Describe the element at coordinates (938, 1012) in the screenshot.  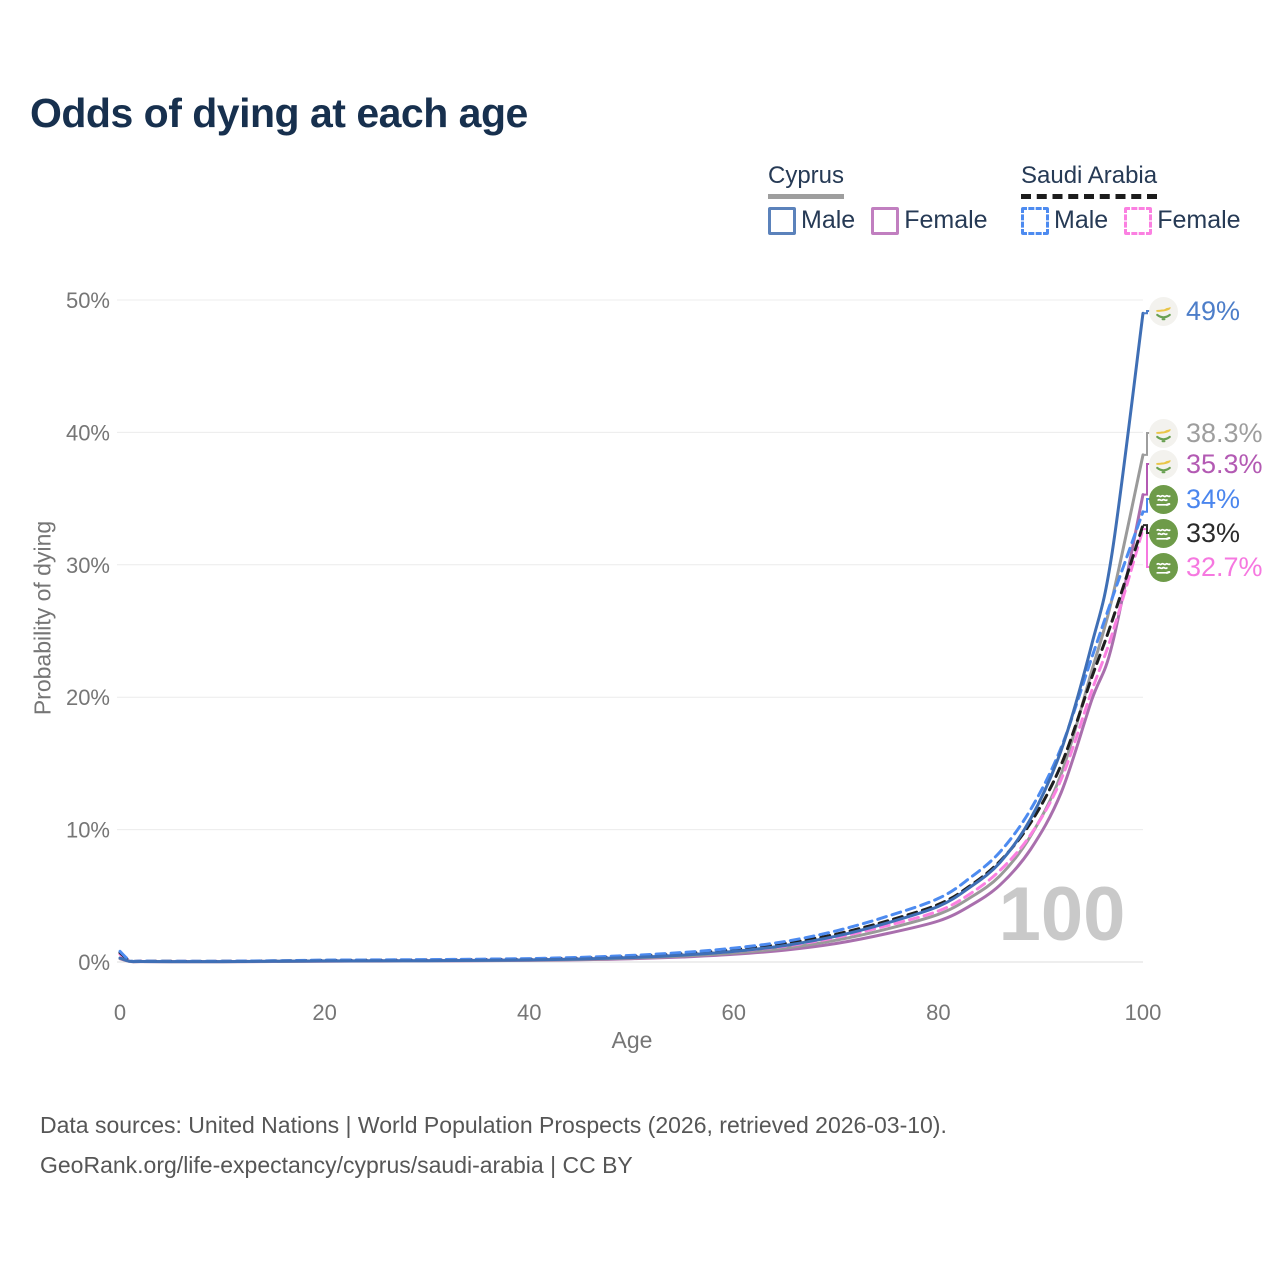
I see `x-tick-label-80: 80` at that location.